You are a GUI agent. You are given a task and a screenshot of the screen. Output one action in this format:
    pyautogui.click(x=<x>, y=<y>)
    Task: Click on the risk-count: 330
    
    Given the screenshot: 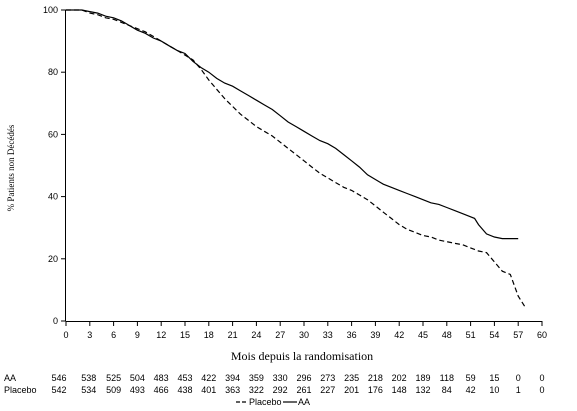 What is the action you would take?
    pyautogui.click(x=280, y=378)
    